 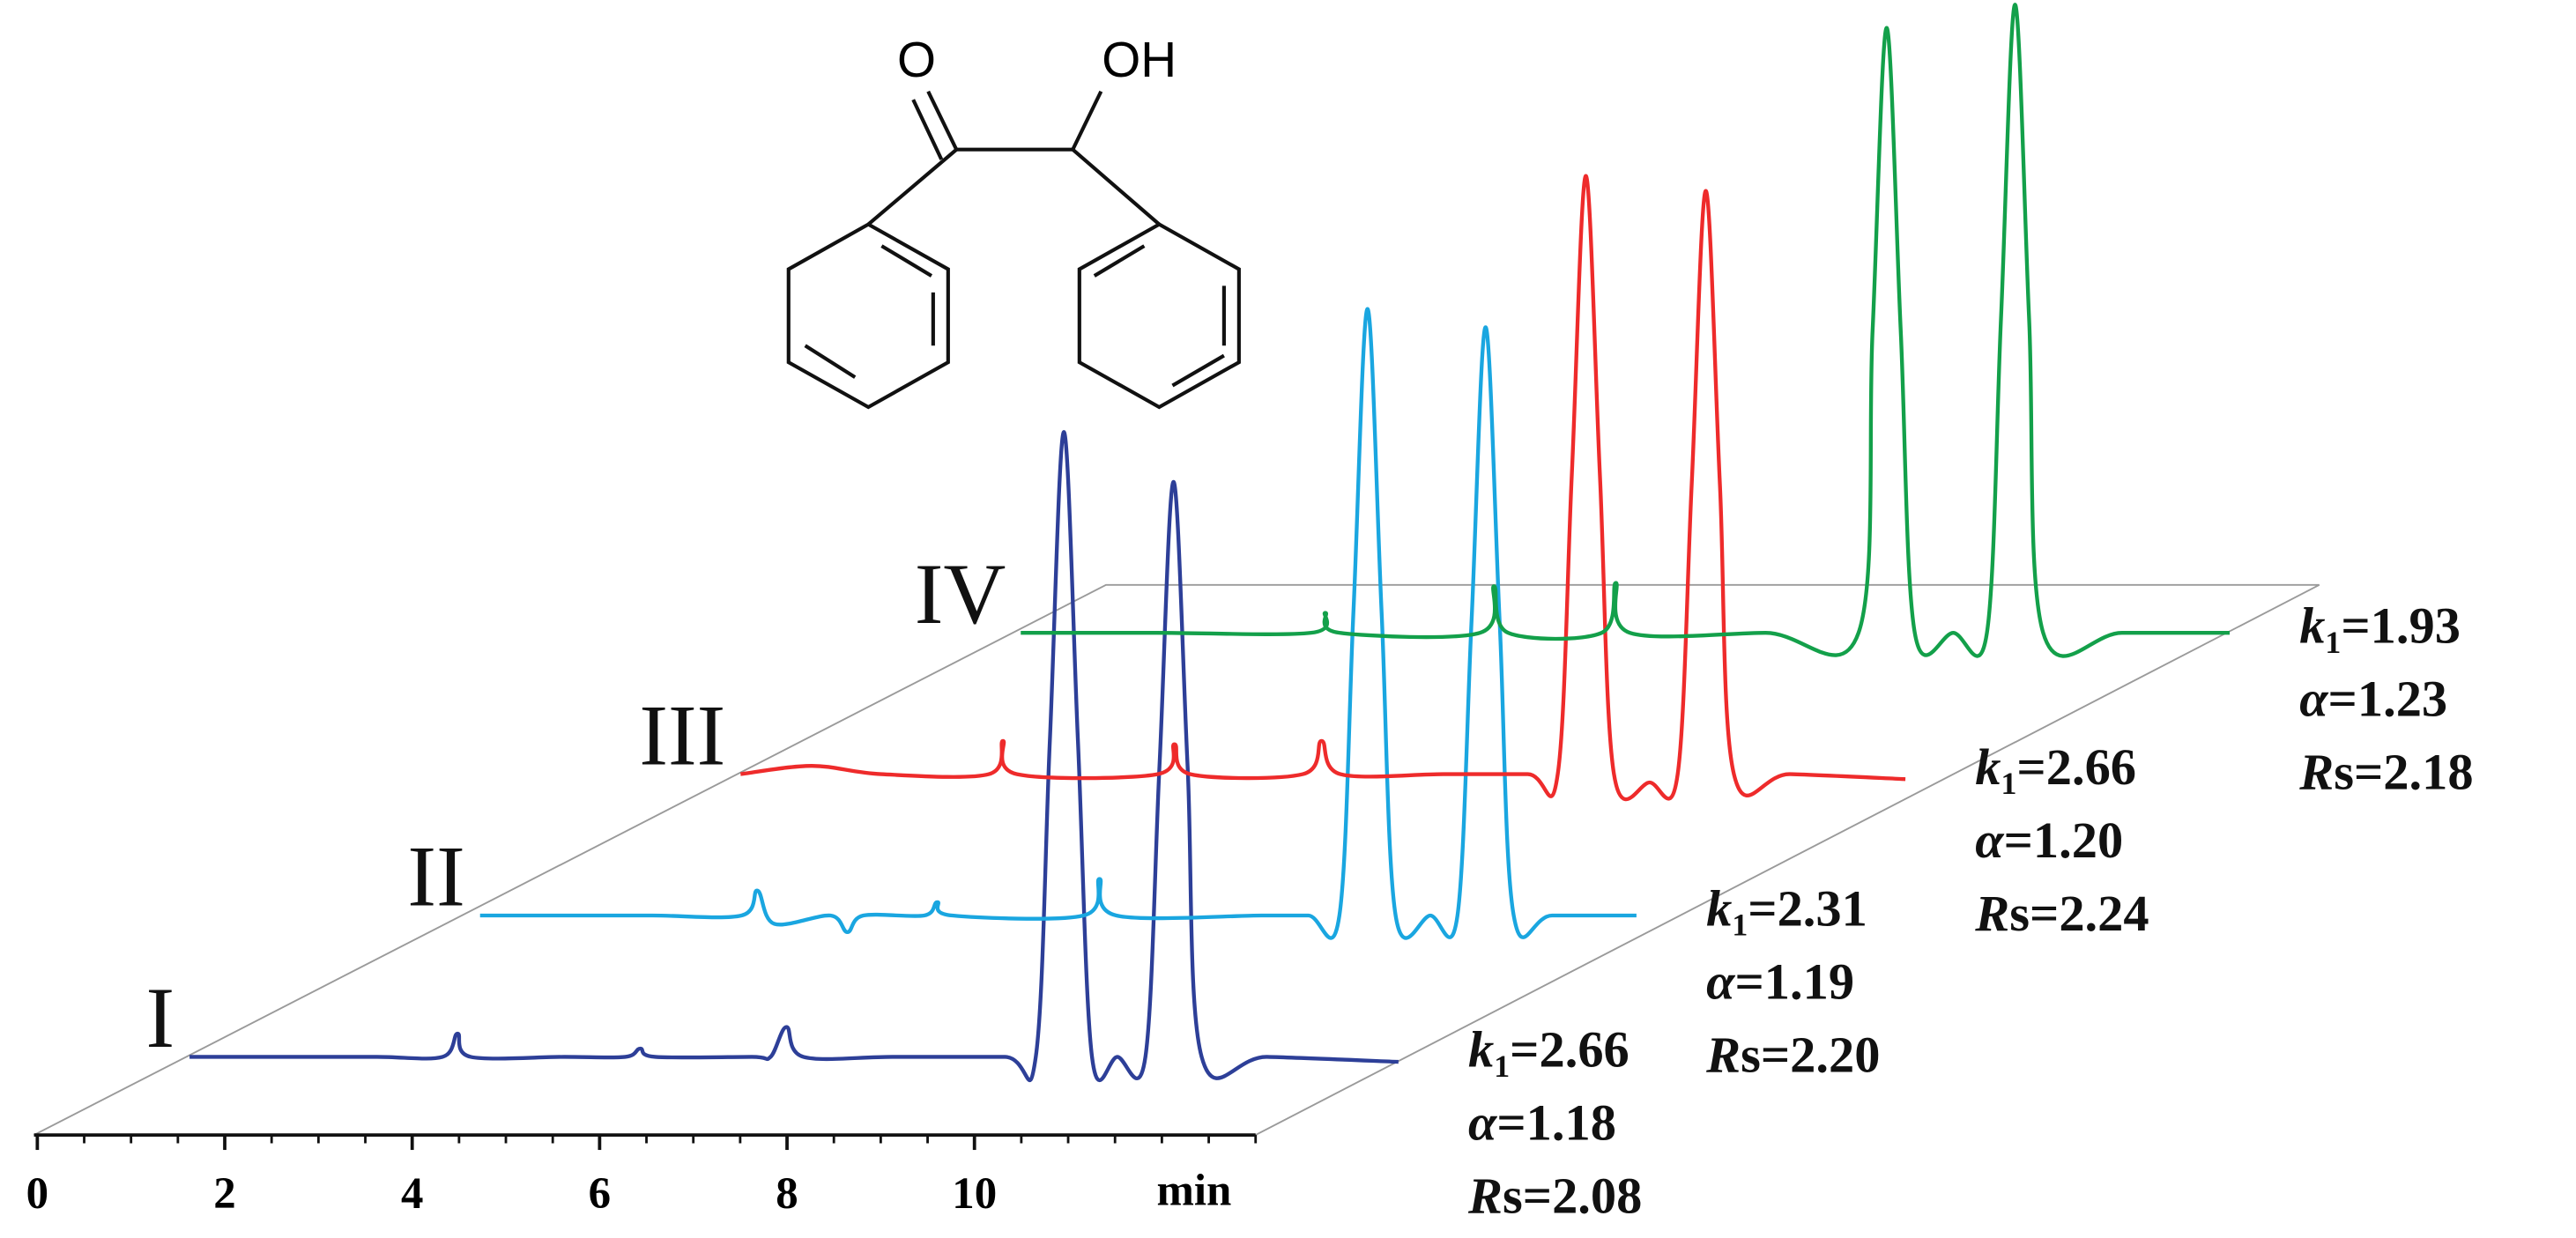 What do you see at coordinates (224, 1194) in the screenshot?
I see `x-tick-label: 2` at bounding box center [224, 1194].